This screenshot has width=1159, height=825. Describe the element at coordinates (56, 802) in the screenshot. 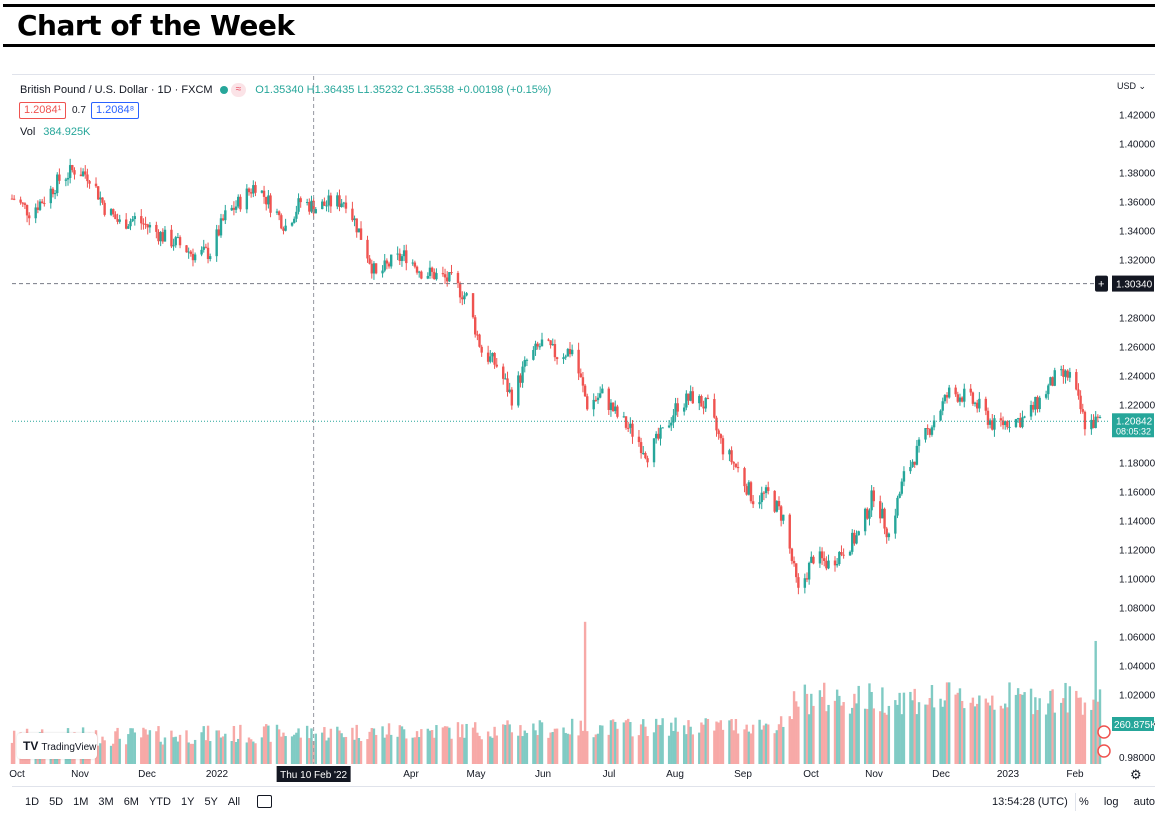

I see `range-button-5d: 5D` at that location.